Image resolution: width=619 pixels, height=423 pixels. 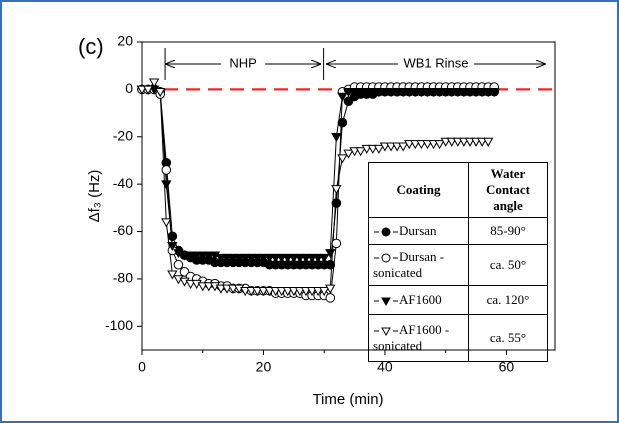 I want to click on x-tick-label: 40, so click(x=385, y=367).